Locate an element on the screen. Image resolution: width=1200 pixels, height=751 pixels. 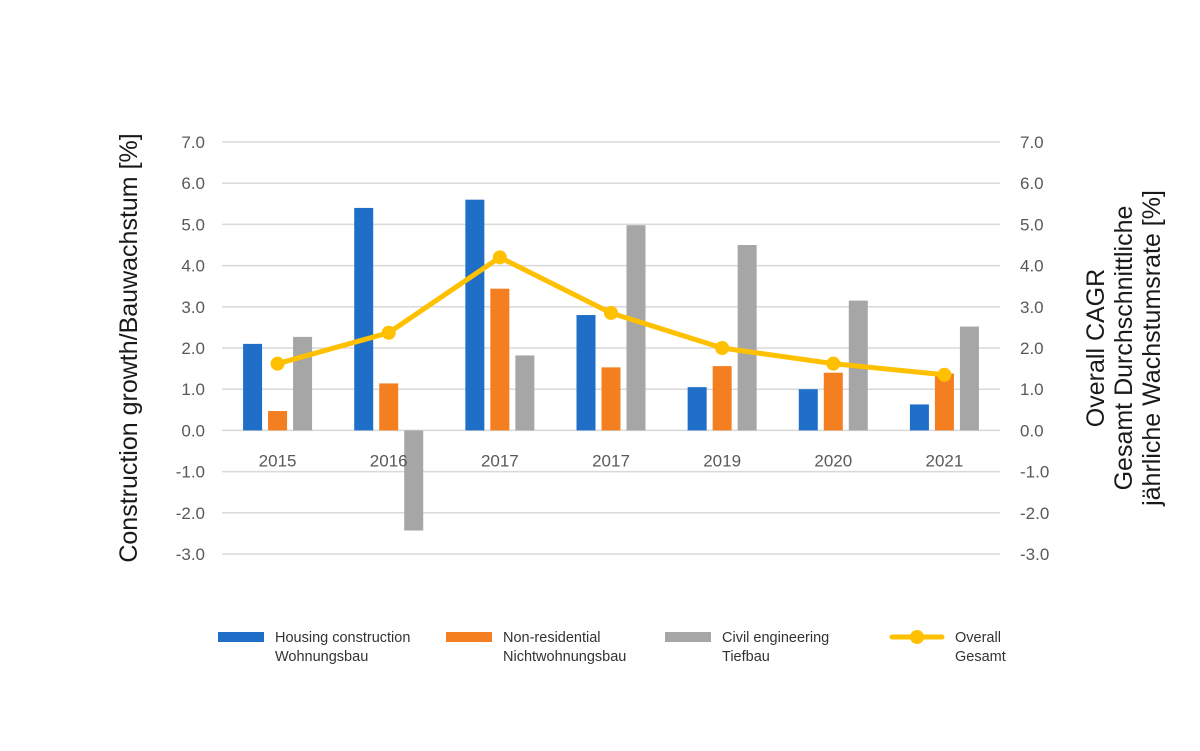
right-tick-label: -3.0 is located at coordinates (1034, 554).